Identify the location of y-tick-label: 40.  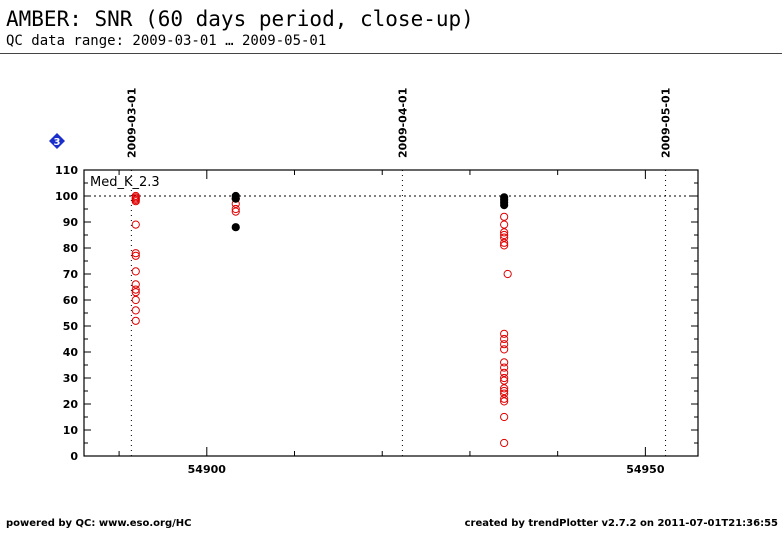
(71, 352).